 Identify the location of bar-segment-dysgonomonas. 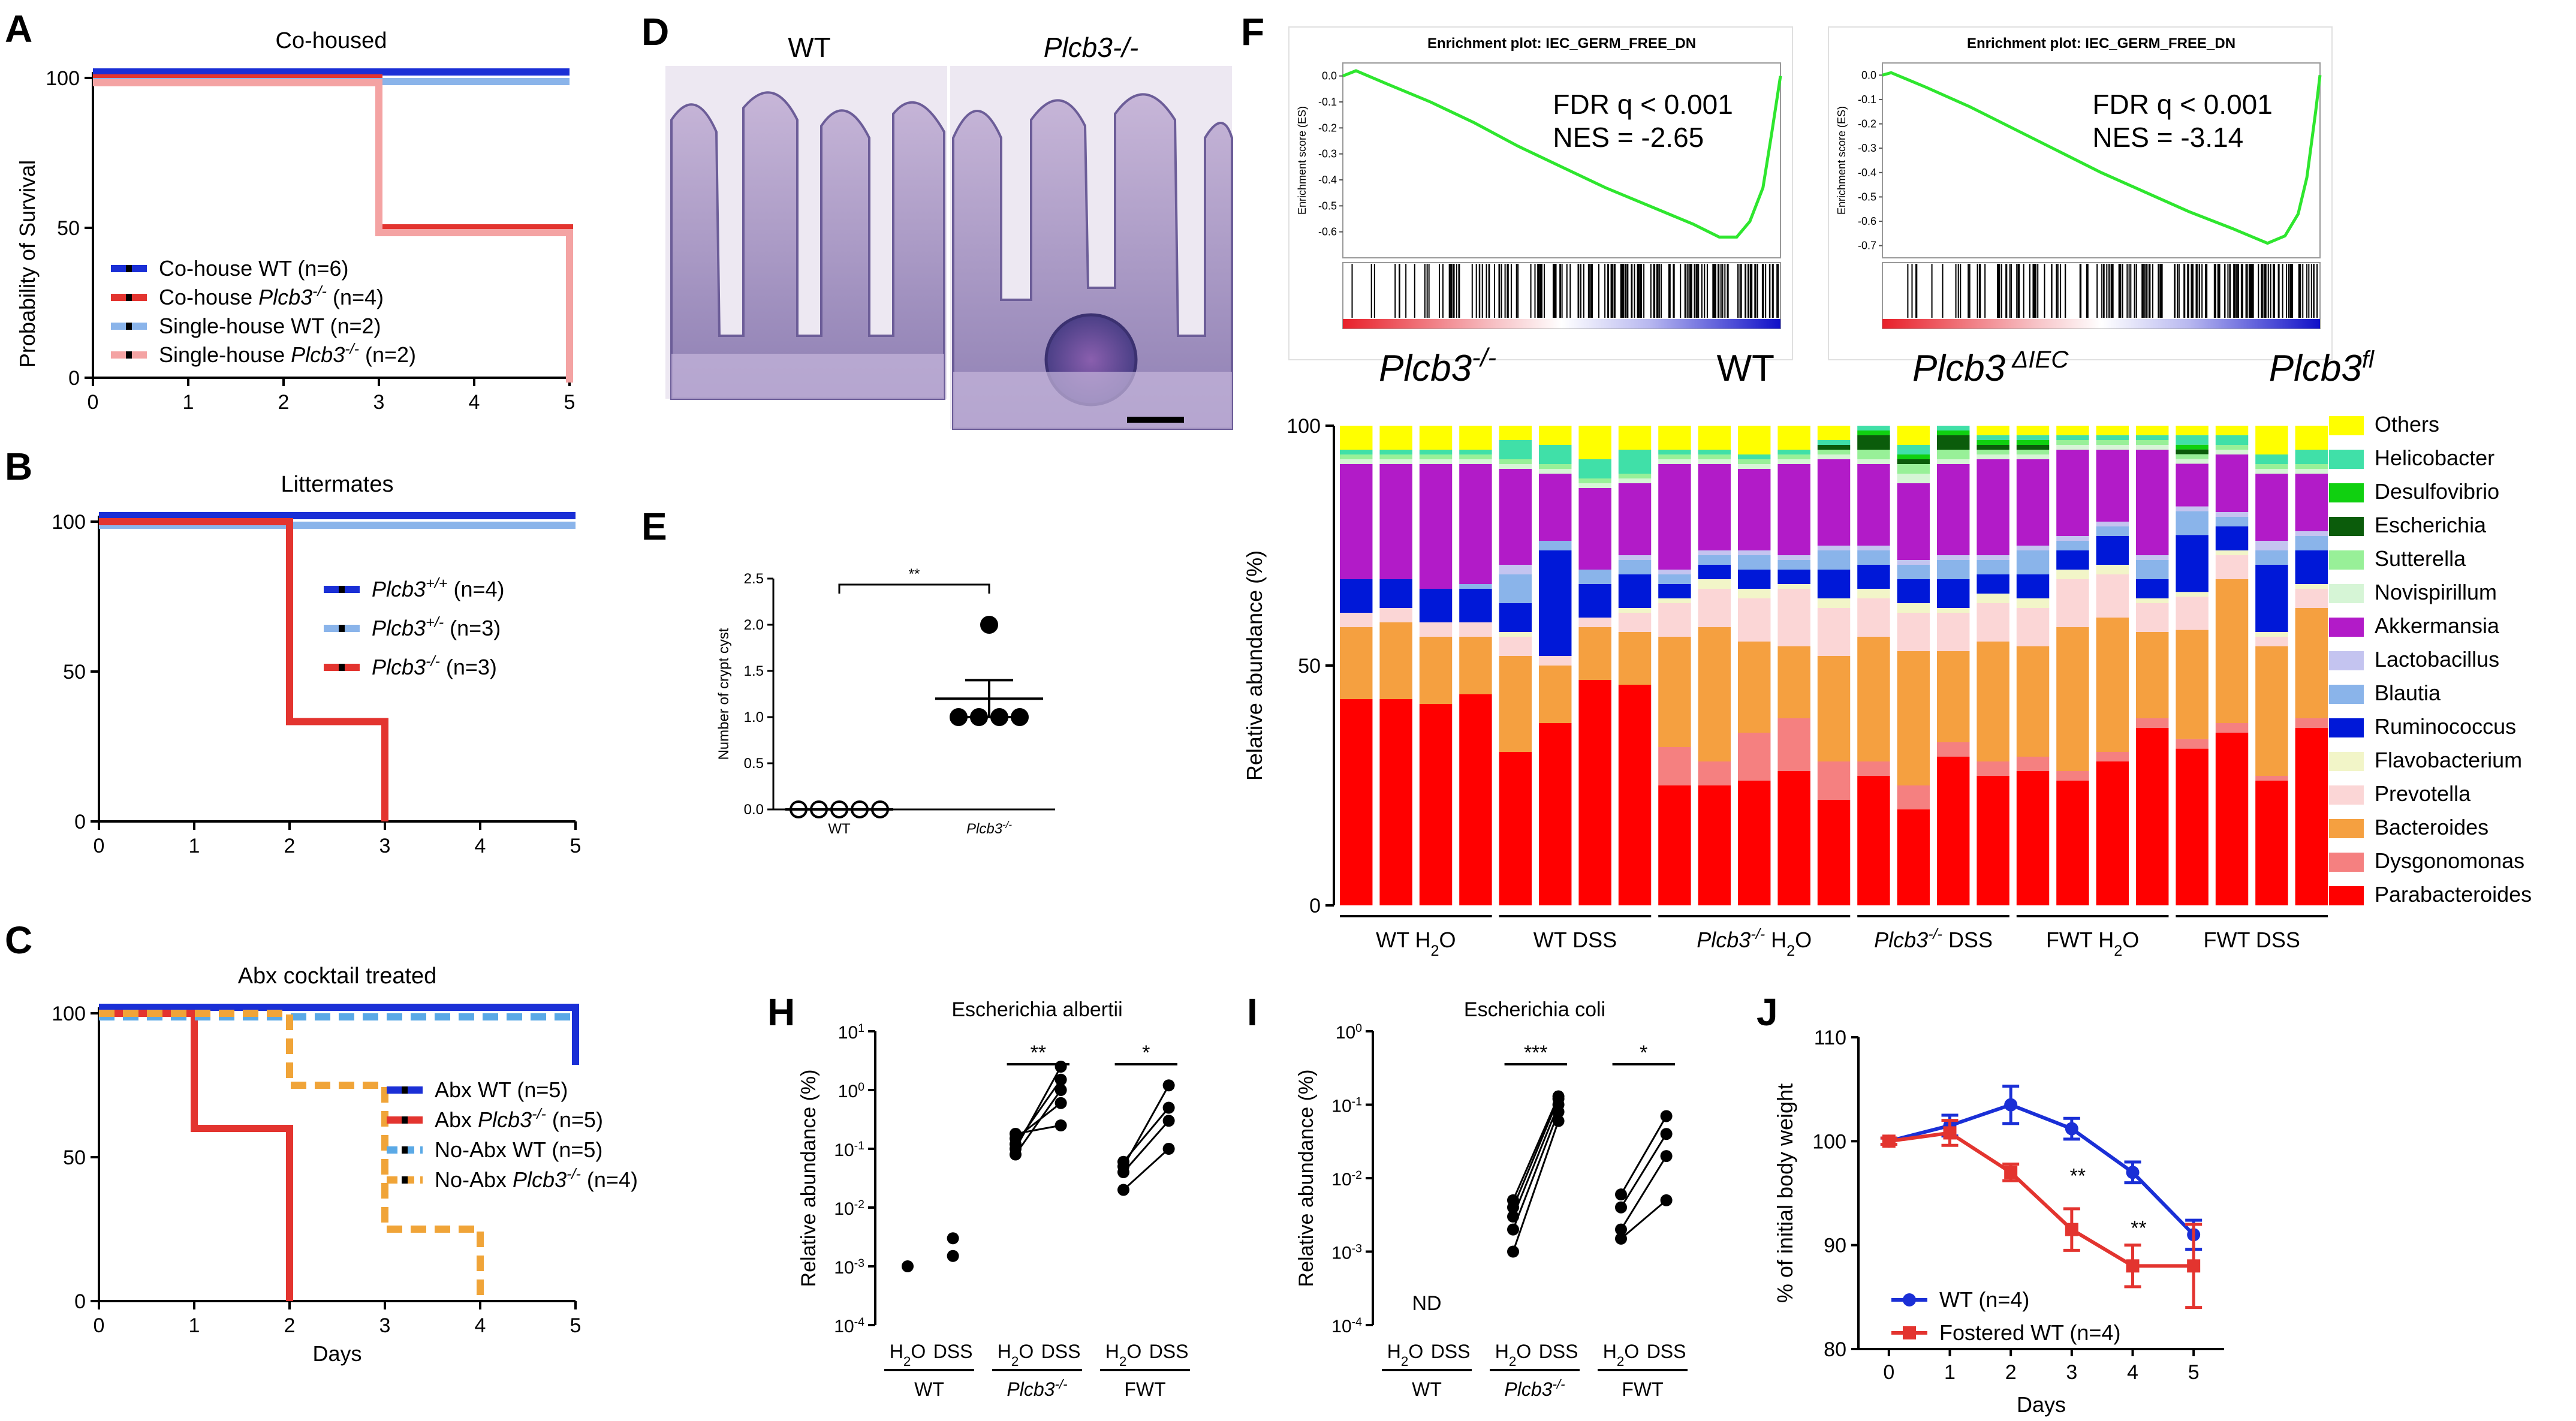
(1913, 797).